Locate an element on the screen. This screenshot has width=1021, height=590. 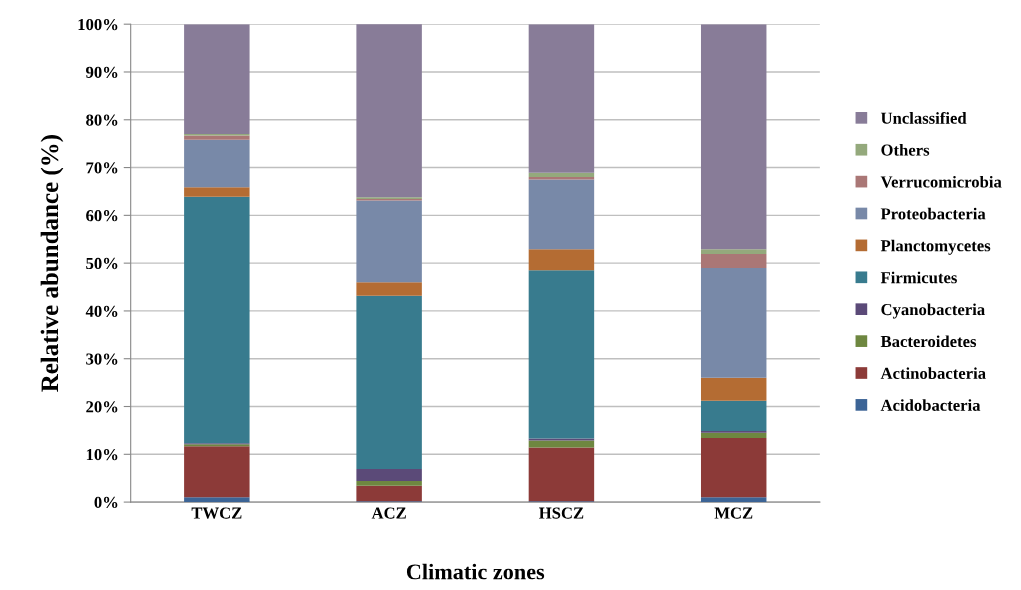
y-tick-label: 10% is located at coordinates (102, 455).